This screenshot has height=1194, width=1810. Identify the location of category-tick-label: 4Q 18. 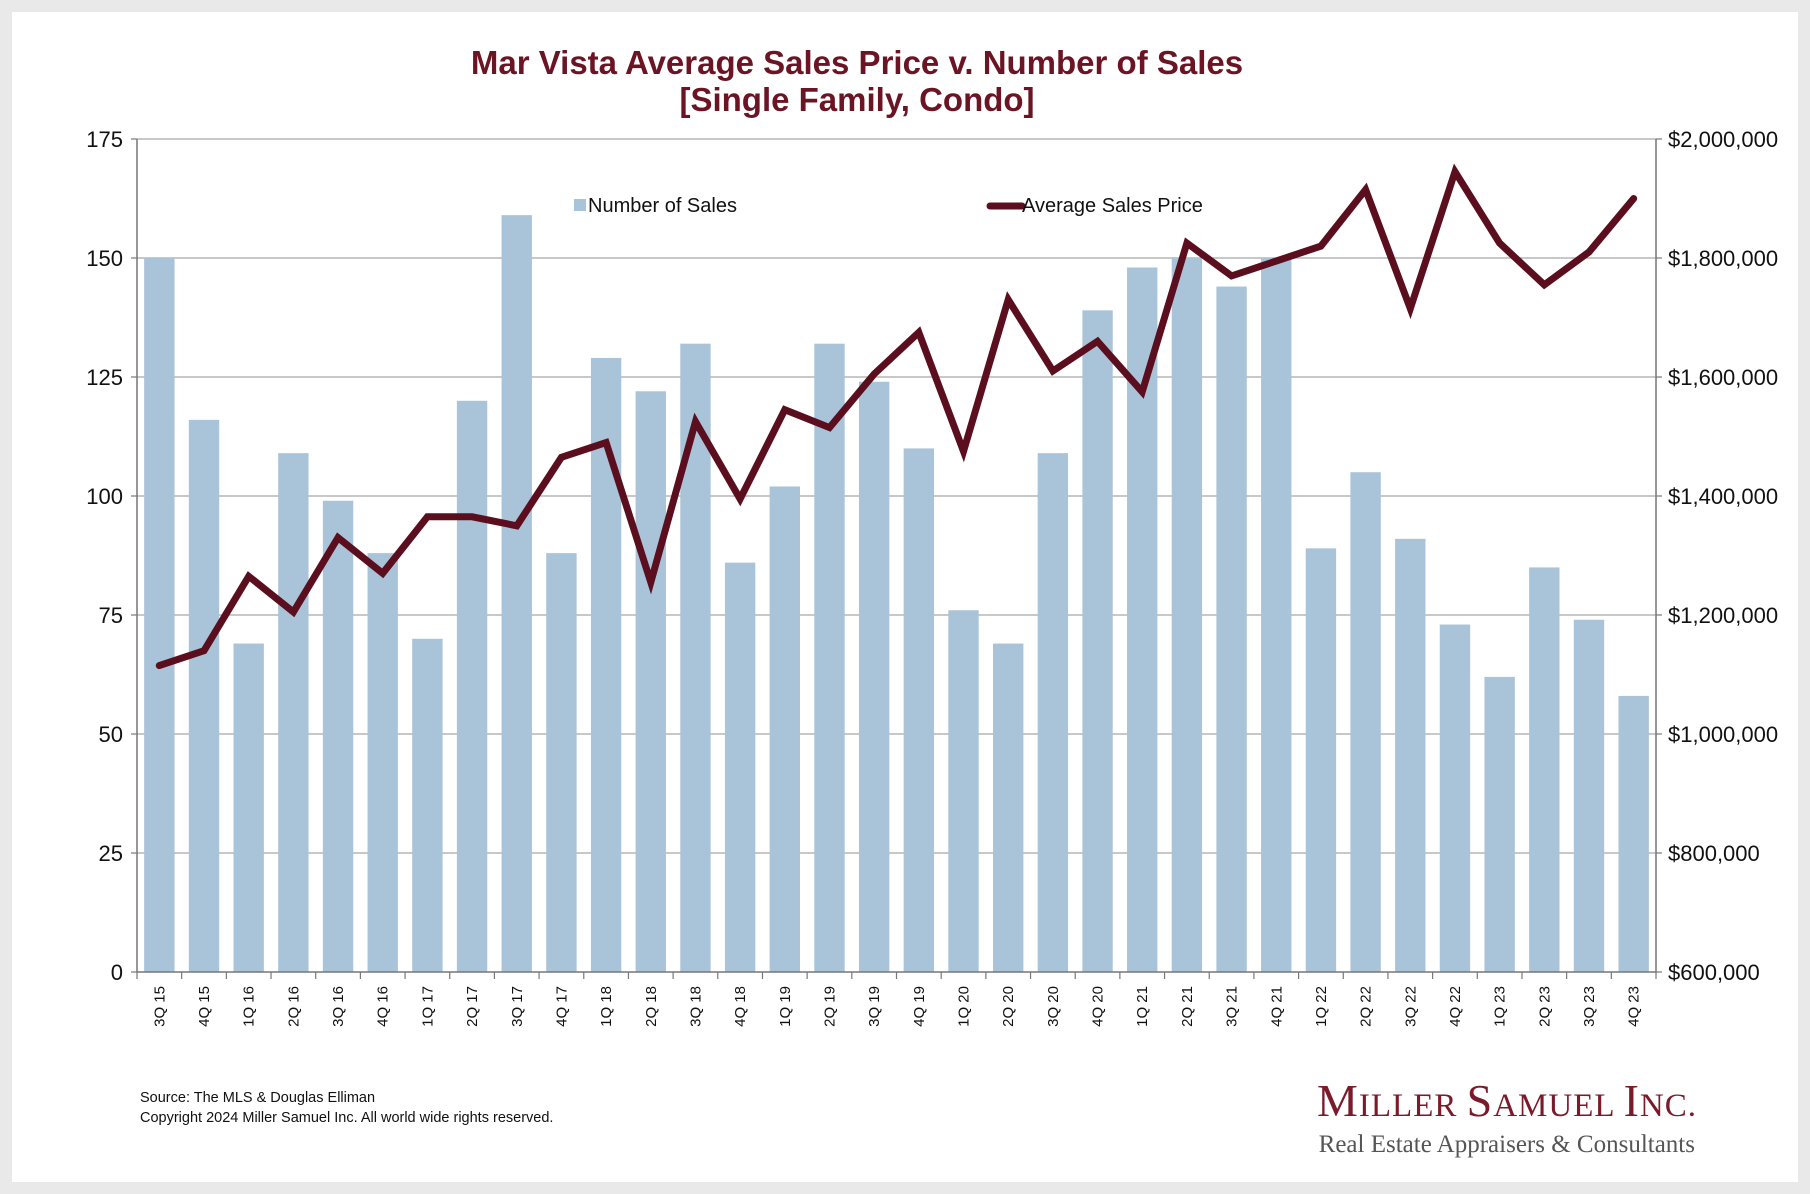
(740, 1006).